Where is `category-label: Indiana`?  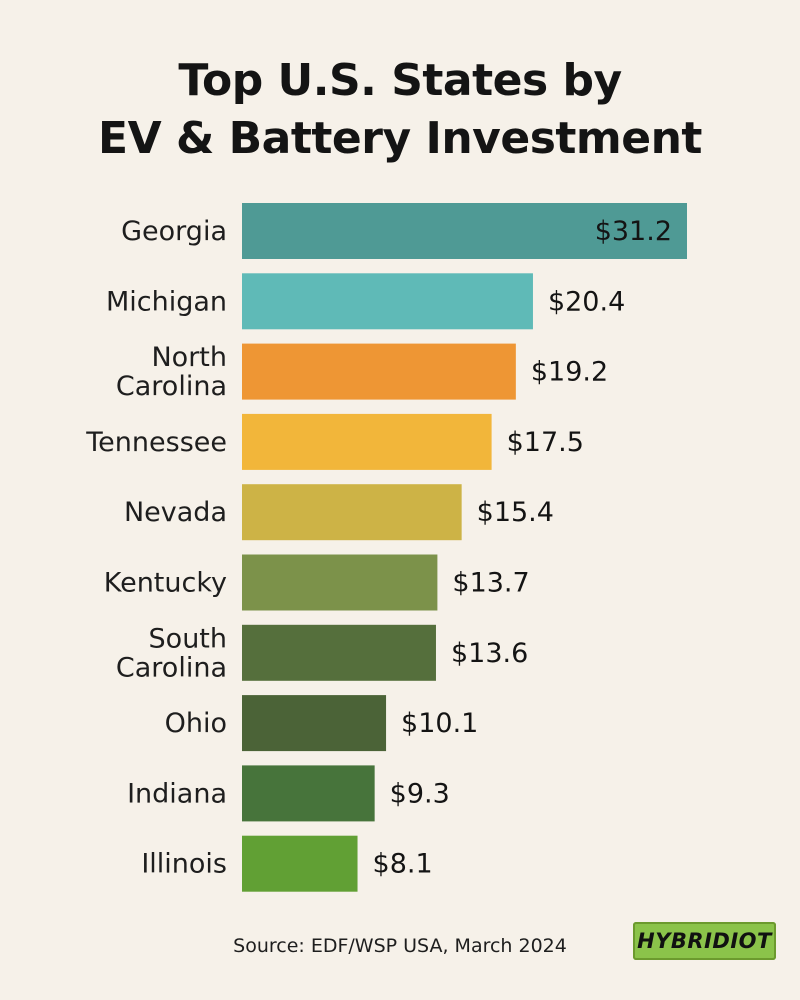
category-label: Indiana is located at coordinates (177, 793).